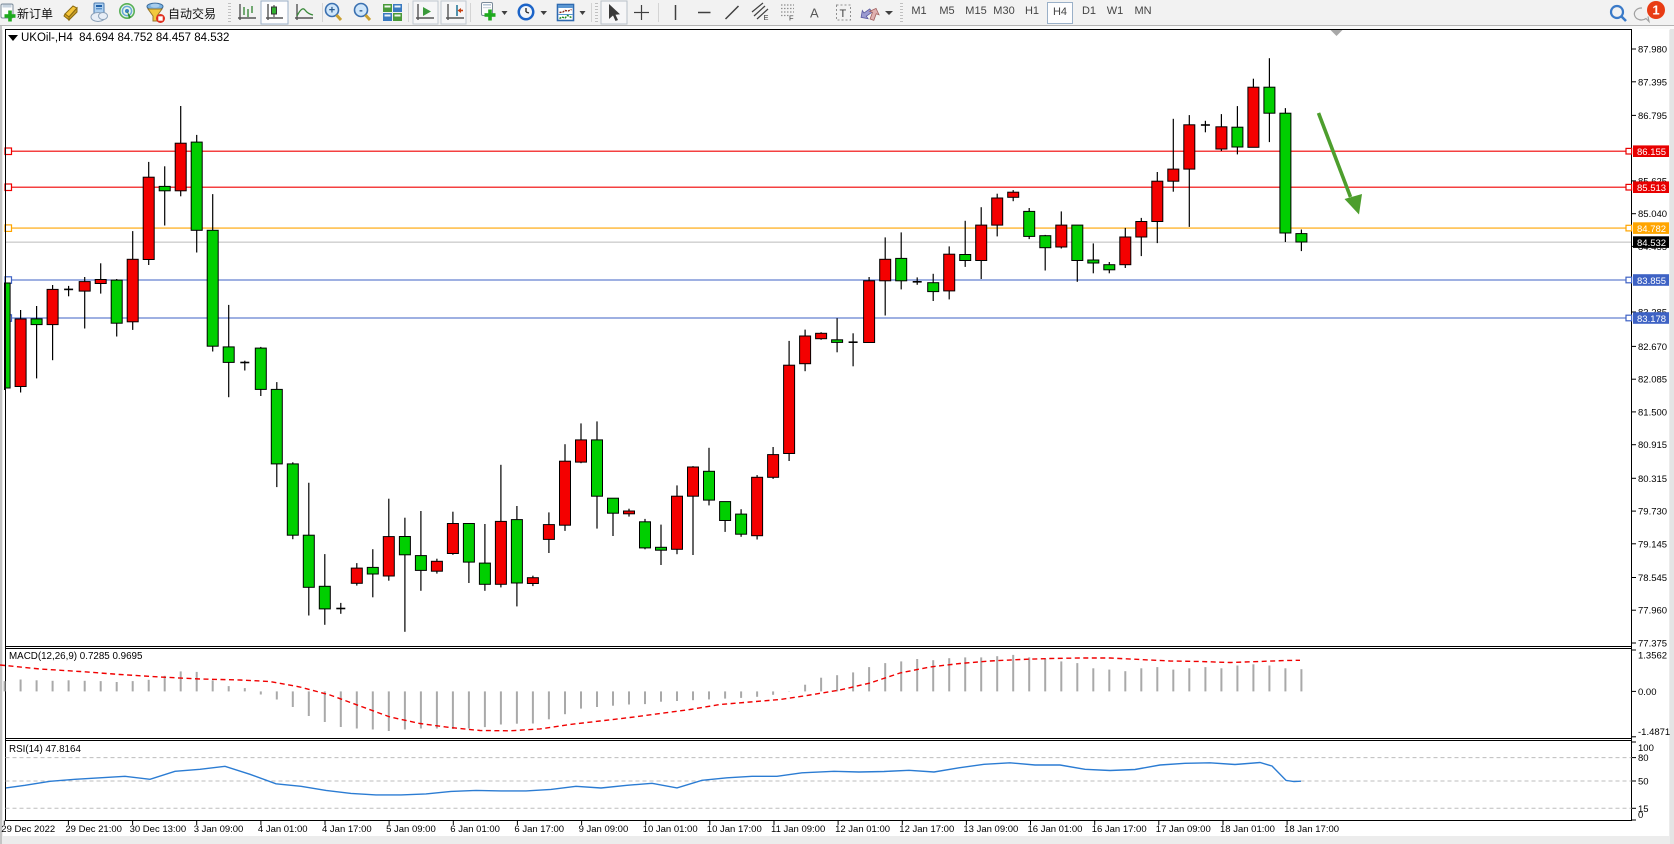  Describe the element at coordinates (1646, 748) in the screenshot. I see `svg-text: 100` at that location.